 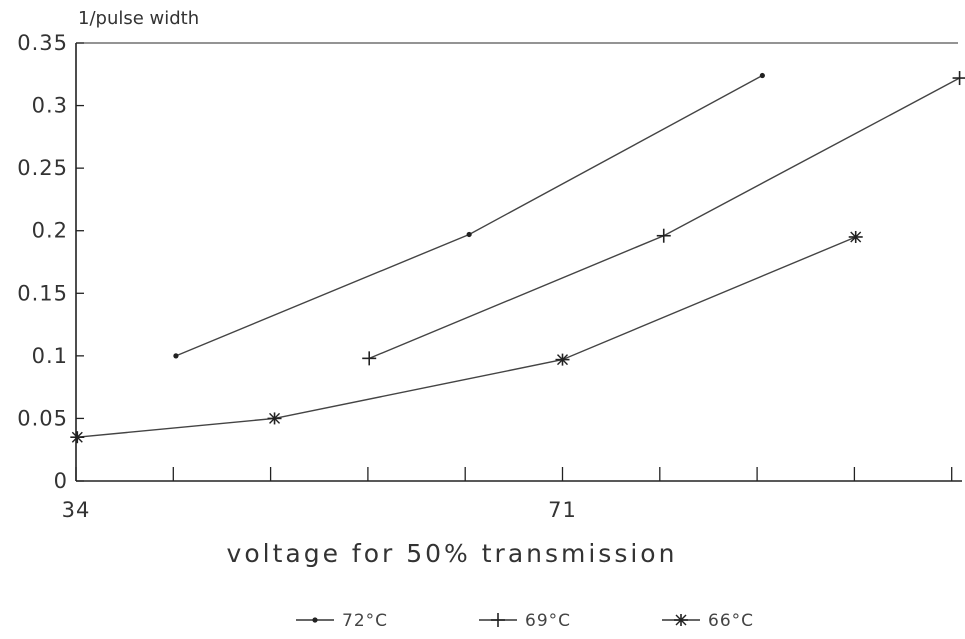 I want to click on y-tick-label: 0.1, so click(x=50, y=356).